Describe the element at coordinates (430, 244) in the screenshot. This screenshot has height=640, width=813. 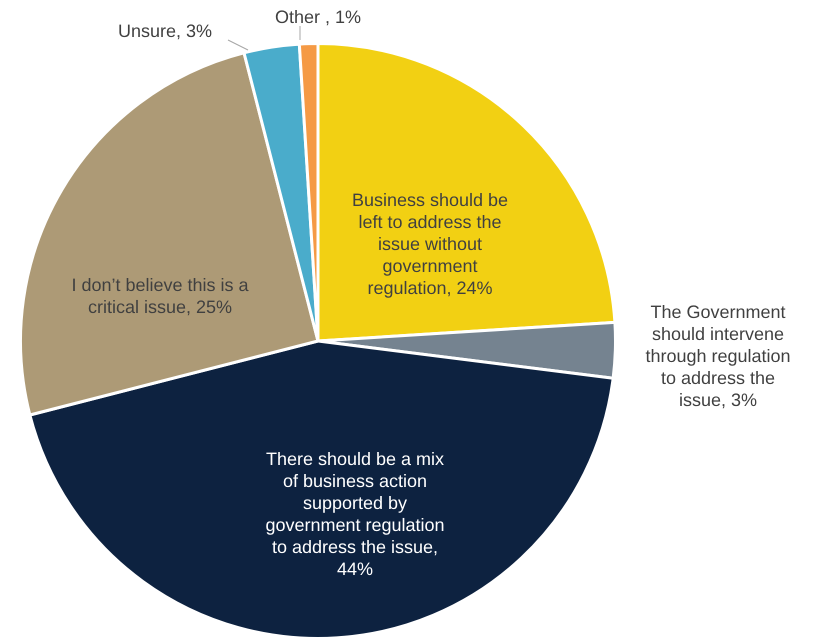
I see `slice-label: Business should be left to address the issue without government regulation, 24%` at that location.